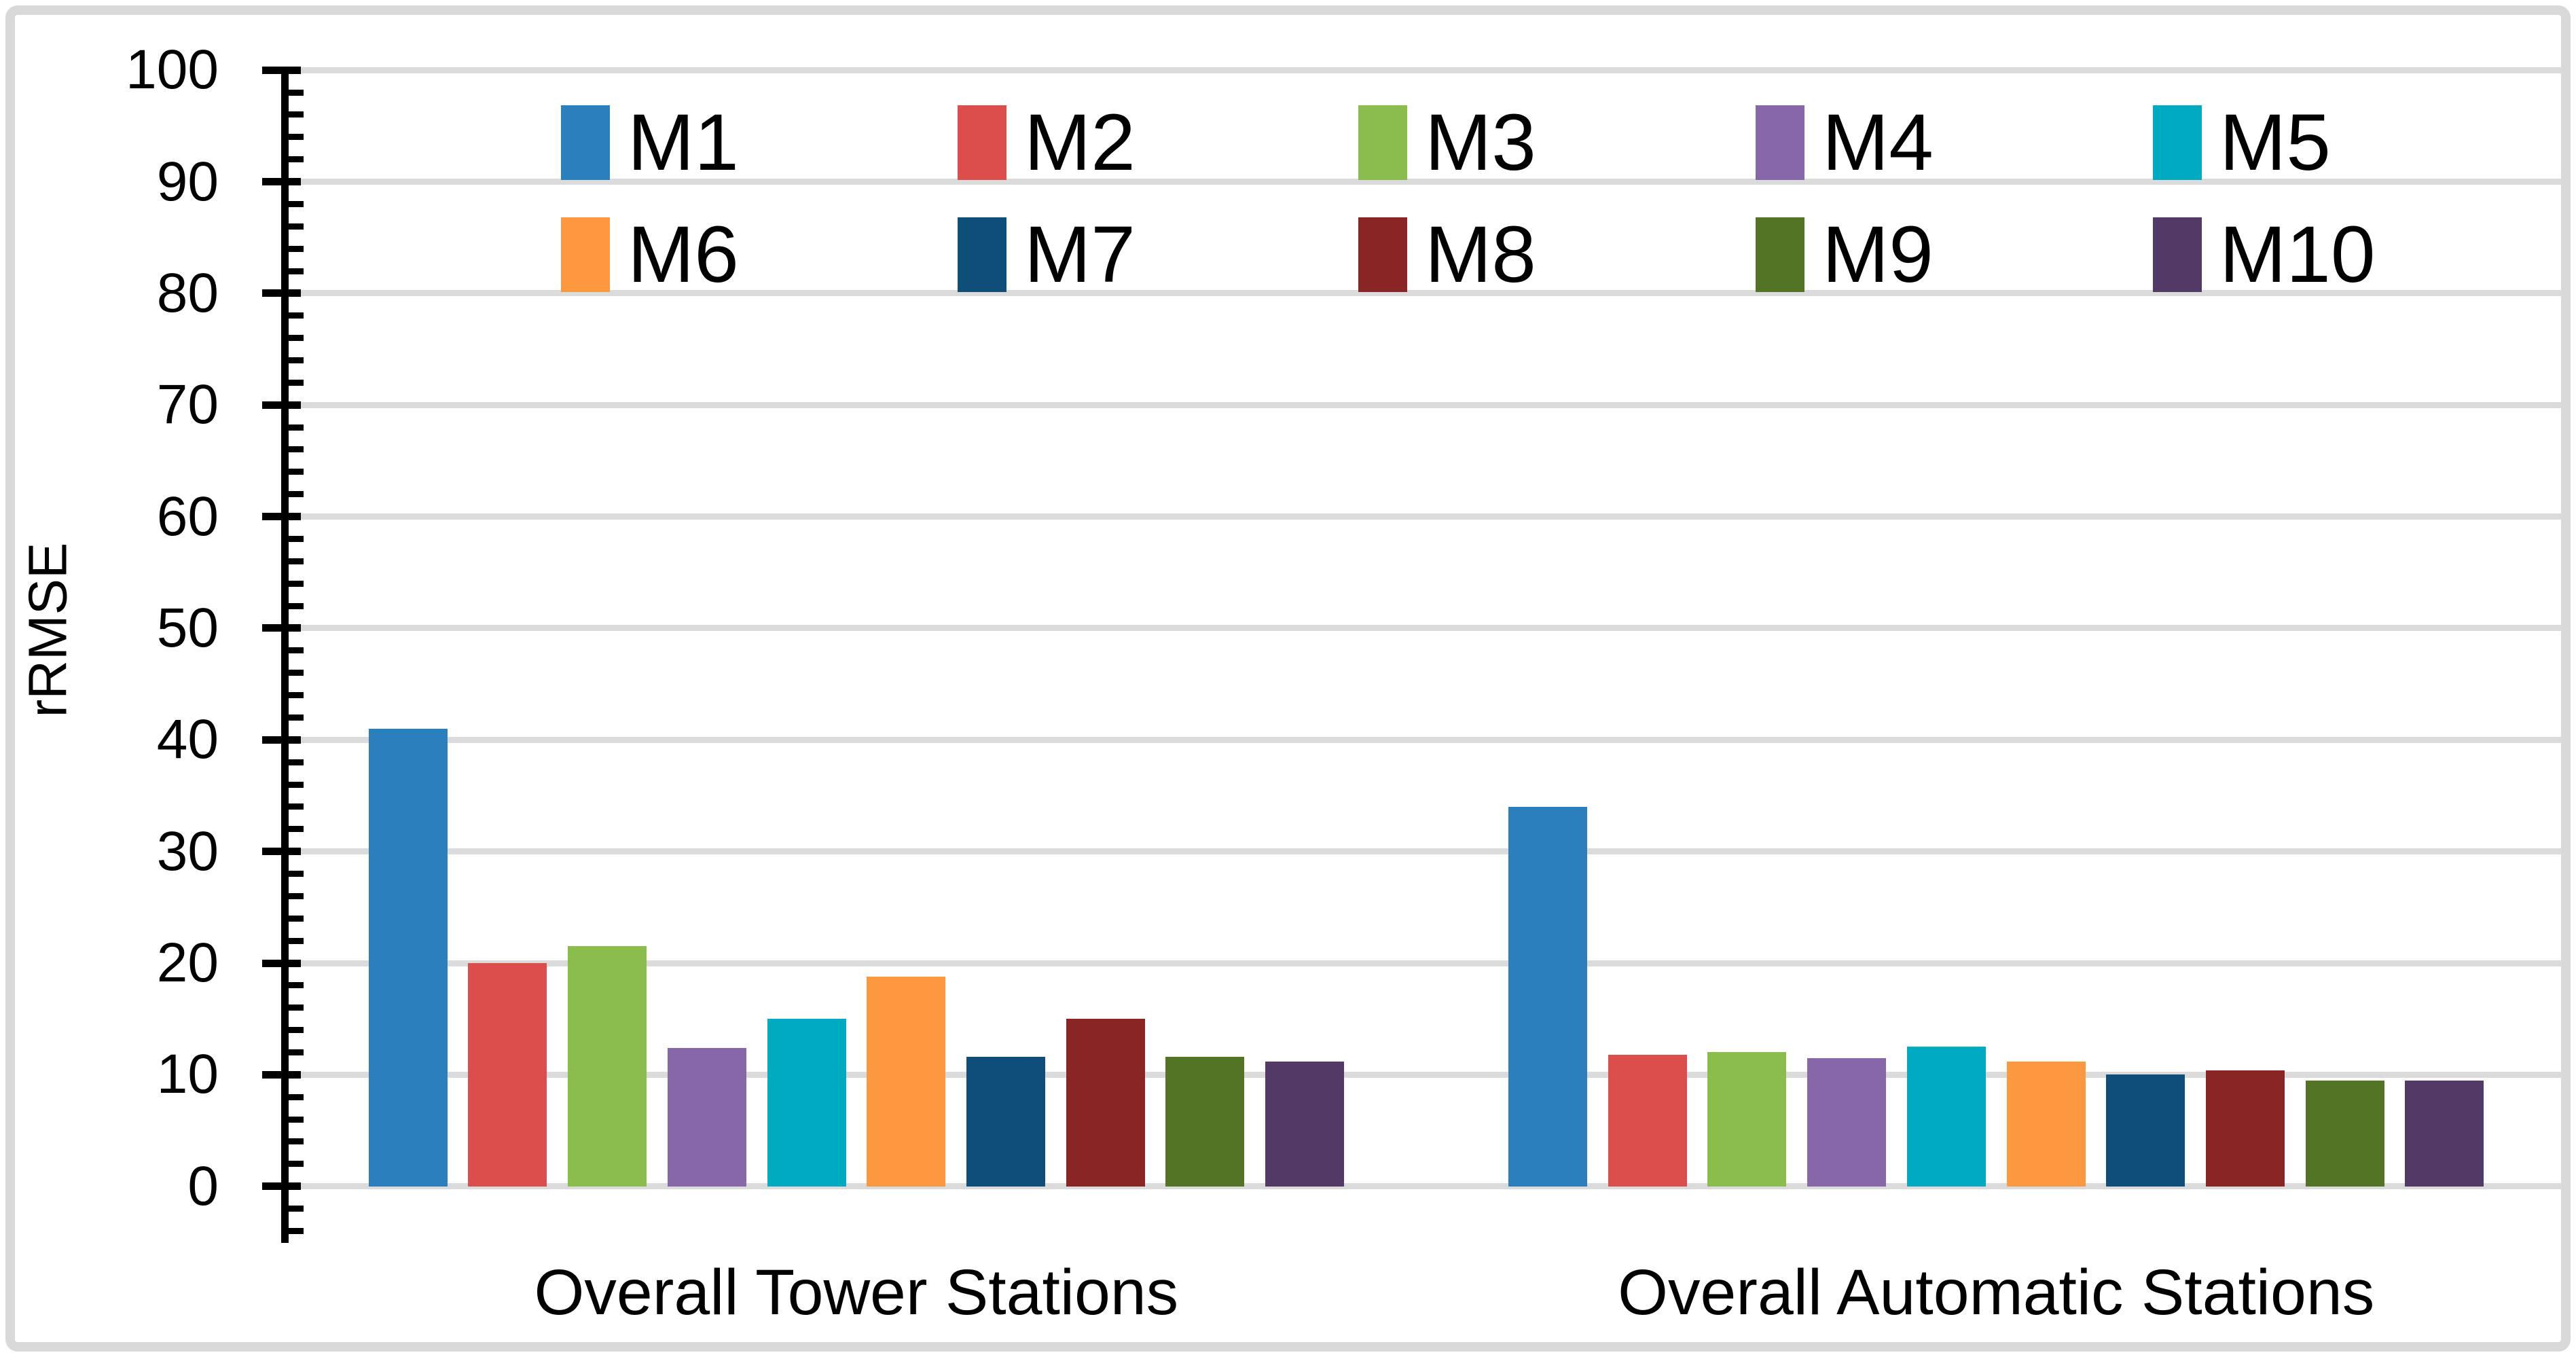 The height and width of the screenshot is (1357, 2576). What do you see at coordinates (188, 739) in the screenshot?
I see `y-tick-label-40: 40` at bounding box center [188, 739].